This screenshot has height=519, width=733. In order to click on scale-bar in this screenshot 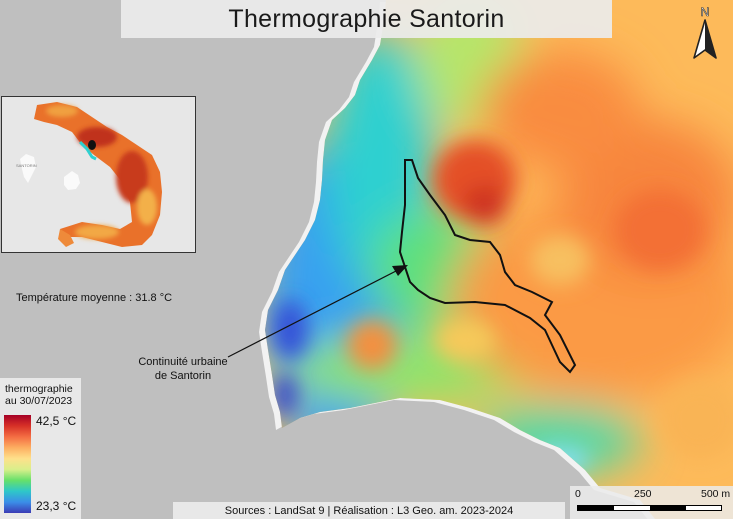, I will do `click(649, 508)`.